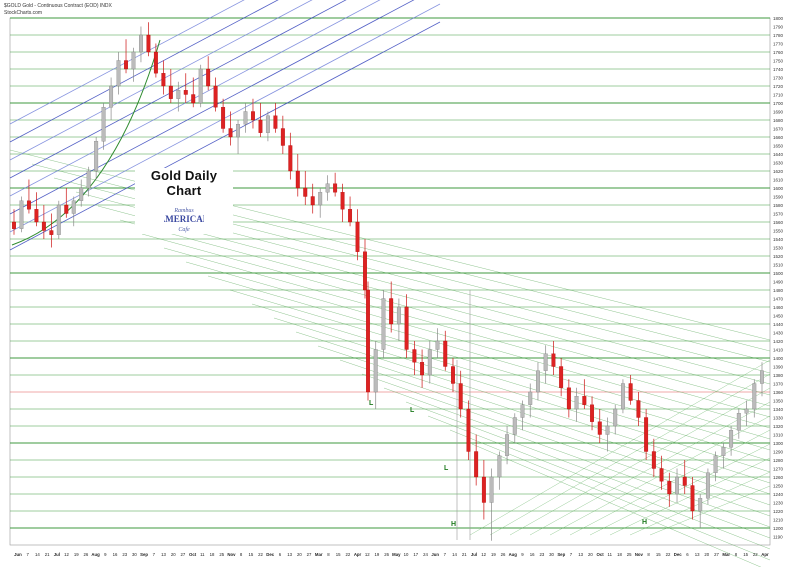  Describe the element at coordinates (446, 468) in the screenshot. I see `pattern-label: L` at that location.